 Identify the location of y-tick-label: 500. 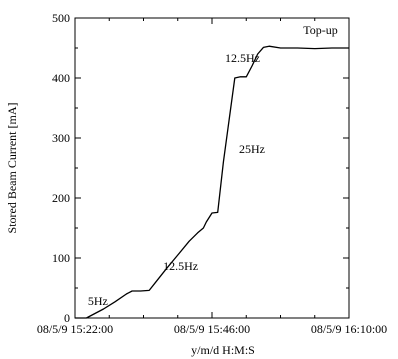
(61, 18).